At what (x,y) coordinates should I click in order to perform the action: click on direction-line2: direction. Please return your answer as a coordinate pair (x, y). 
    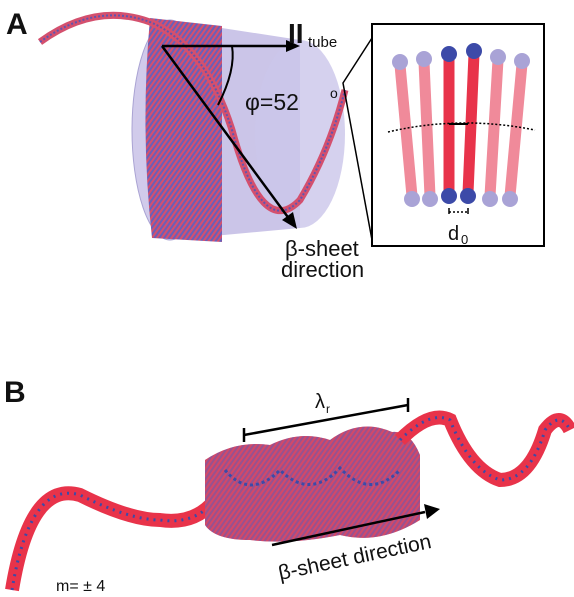
    Looking at the image, I should click on (322, 269).